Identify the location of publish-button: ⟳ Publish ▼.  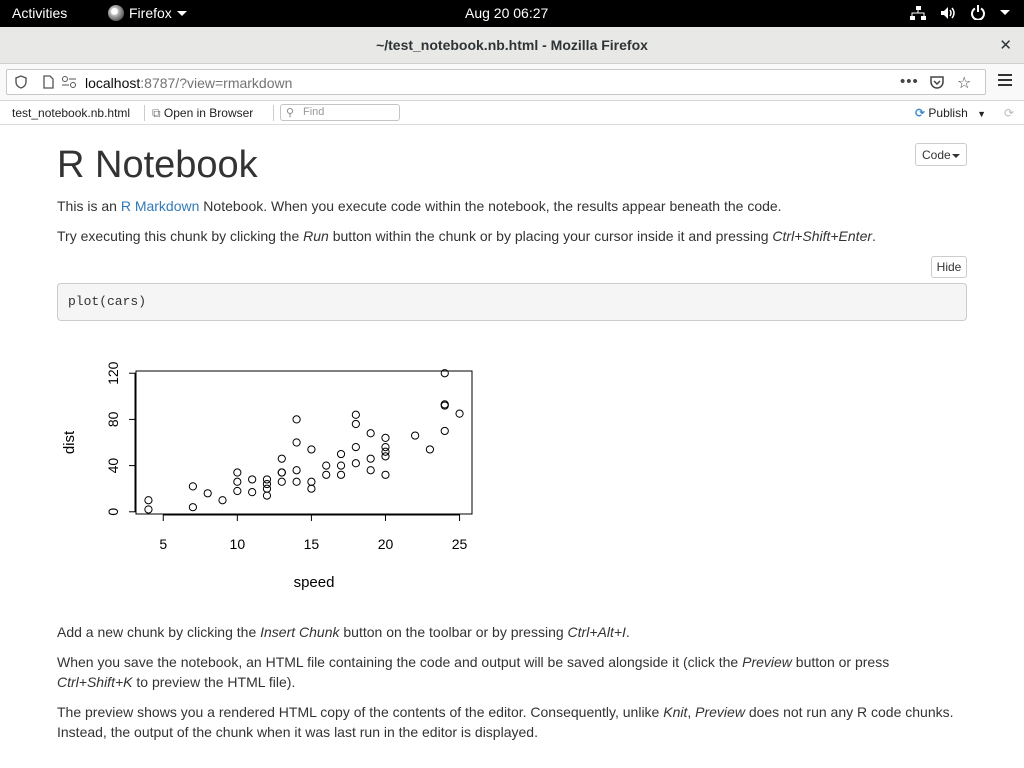
(950, 113).